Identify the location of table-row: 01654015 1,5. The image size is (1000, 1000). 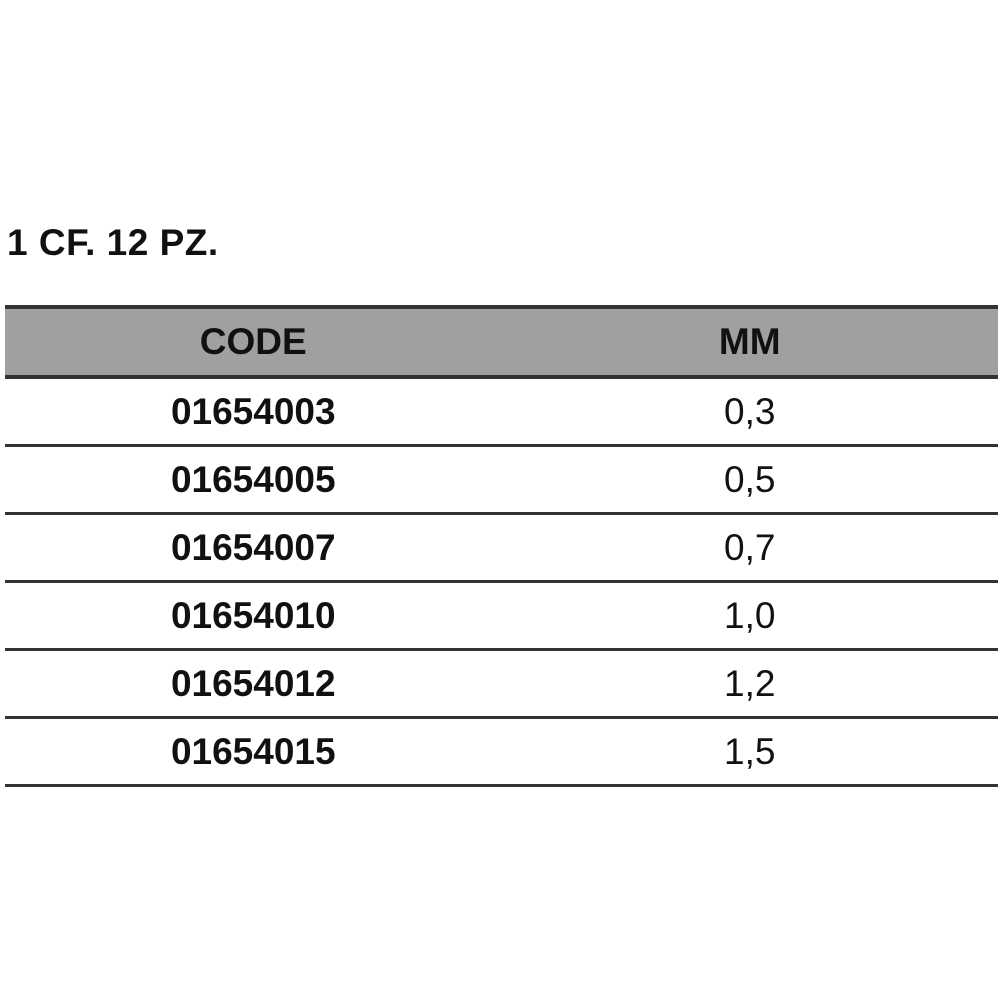
(501, 753).